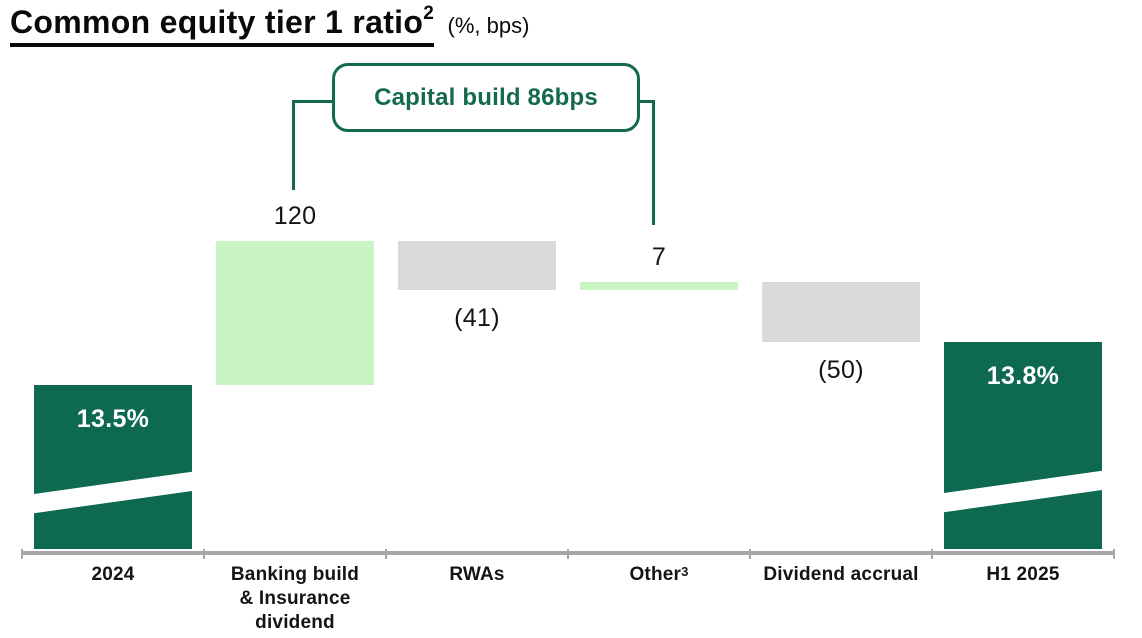 The image size is (1142, 638). I want to click on axis-category-label-rwas: RWAs, so click(477, 575).